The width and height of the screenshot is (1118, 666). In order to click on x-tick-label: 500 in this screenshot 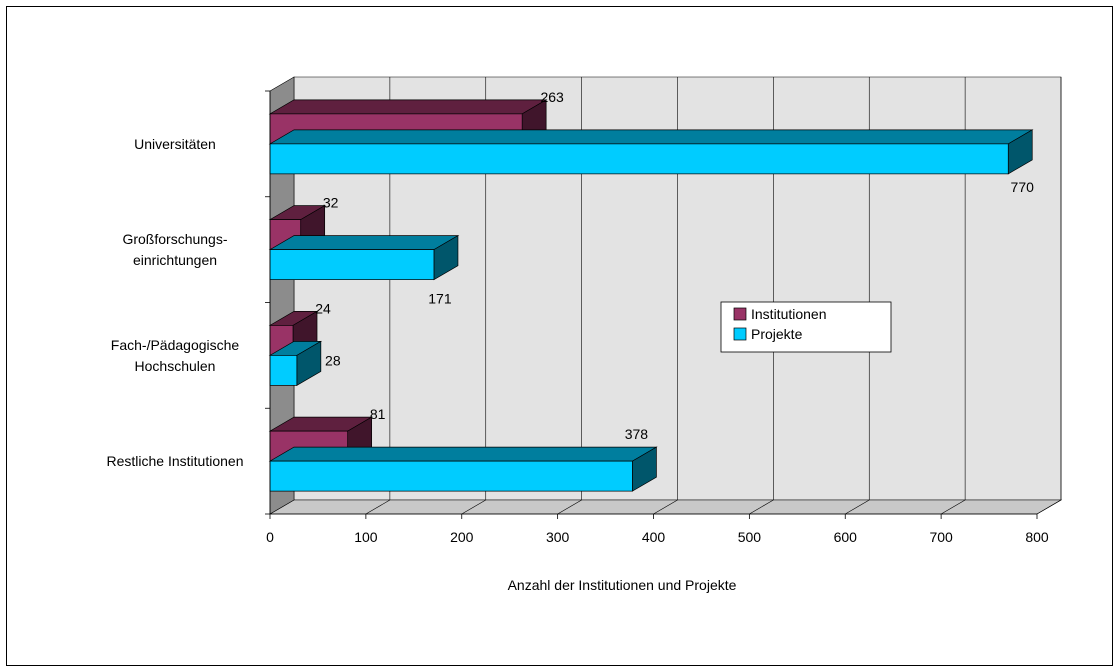, I will do `click(750, 537)`.